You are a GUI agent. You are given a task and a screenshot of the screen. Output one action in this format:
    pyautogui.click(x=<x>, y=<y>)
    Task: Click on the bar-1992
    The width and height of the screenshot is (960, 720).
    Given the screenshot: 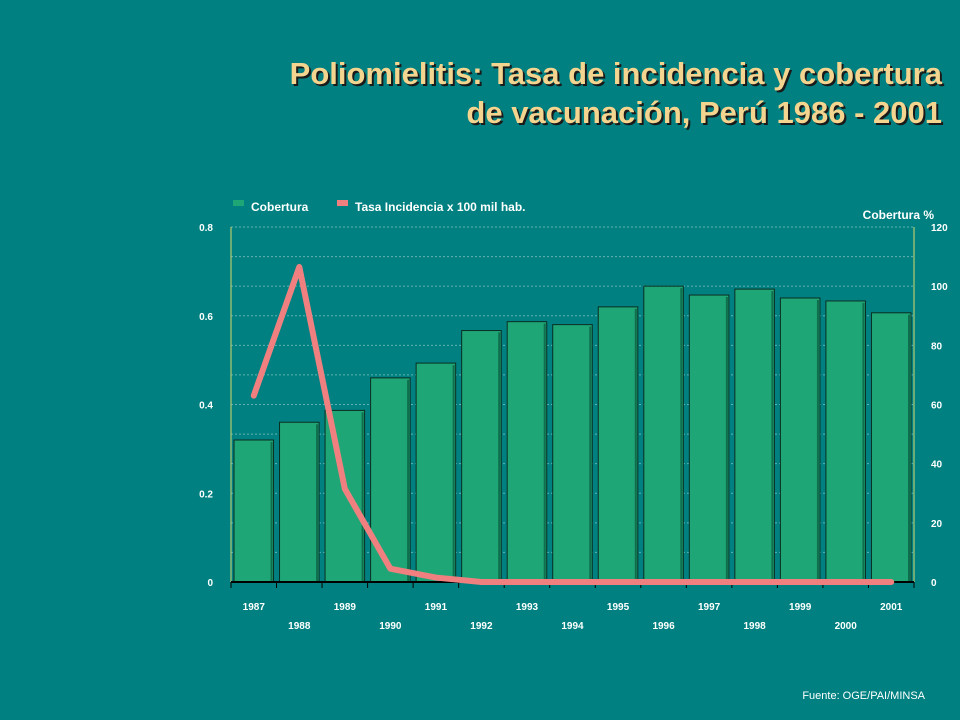 What is the action you would take?
    pyautogui.click(x=481, y=456)
    